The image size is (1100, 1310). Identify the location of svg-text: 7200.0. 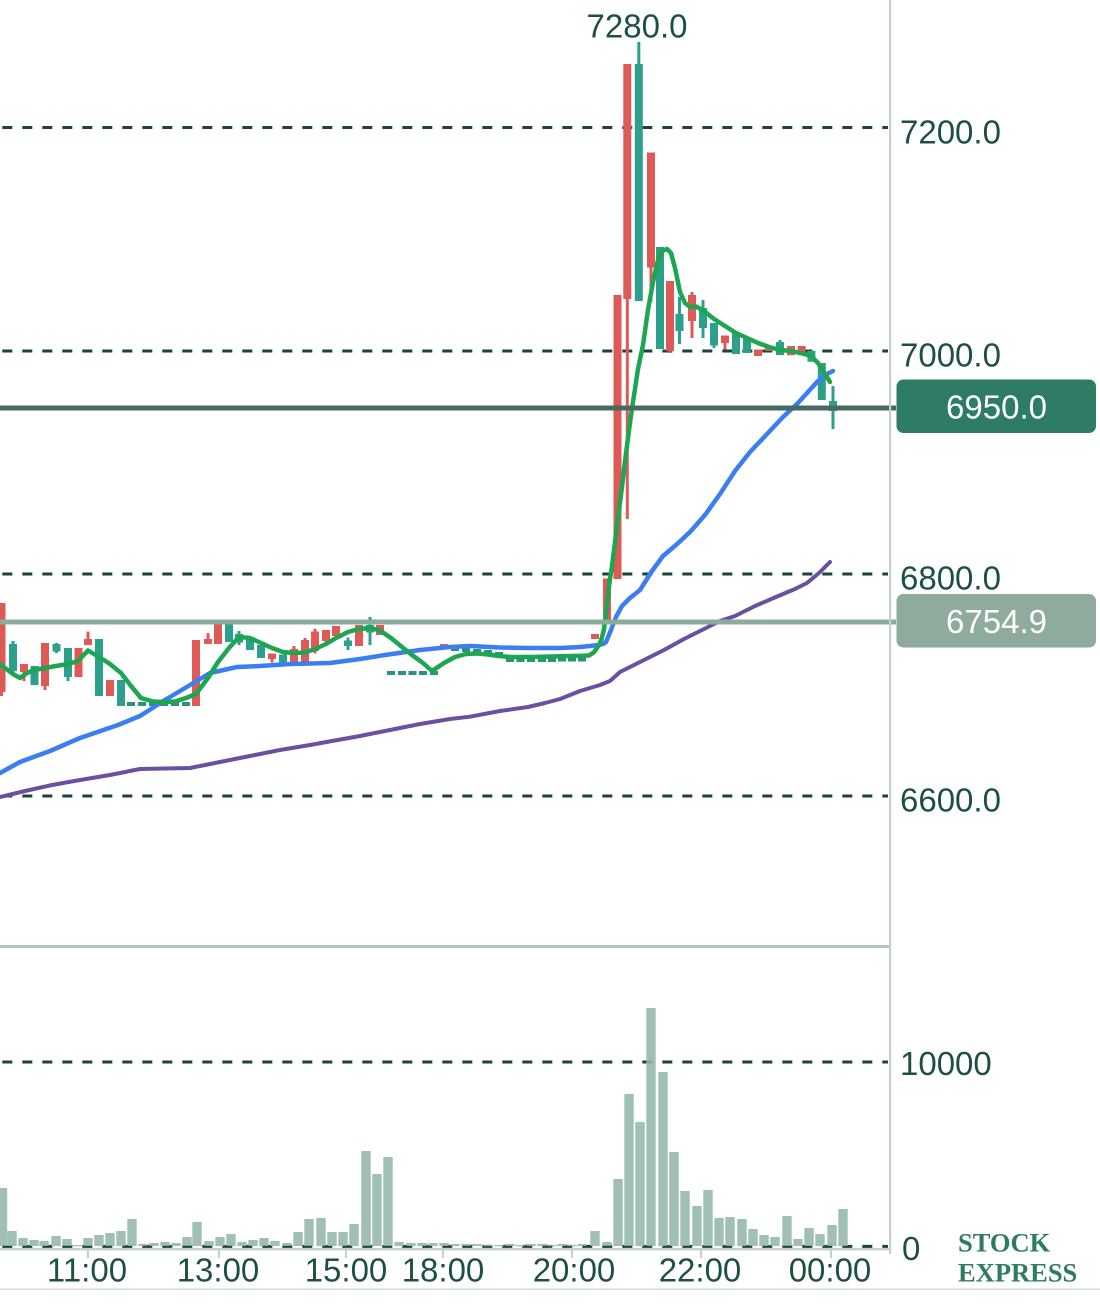
(950, 132).